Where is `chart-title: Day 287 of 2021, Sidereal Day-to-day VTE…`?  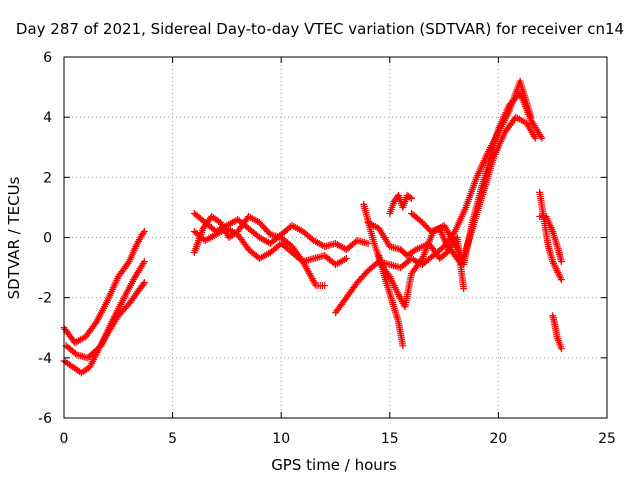
chart-title: Day 287 of 2021, Sidereal Day-to-day VTE… is located at coordinates (320, 29).